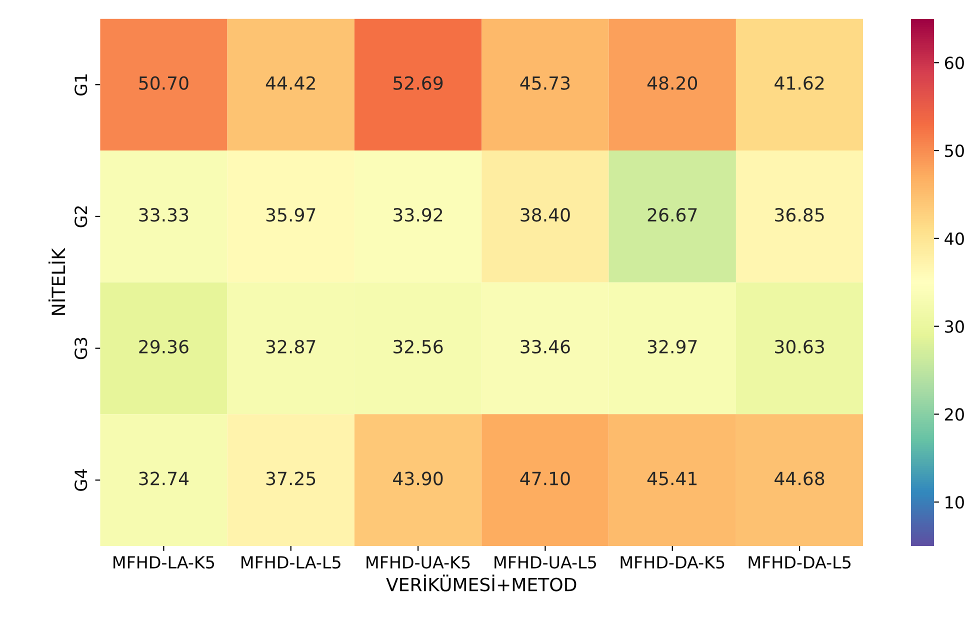 The height and width of the screenshot is (624, 972). I want to click on data-label: 38.40, so click(545, 215).